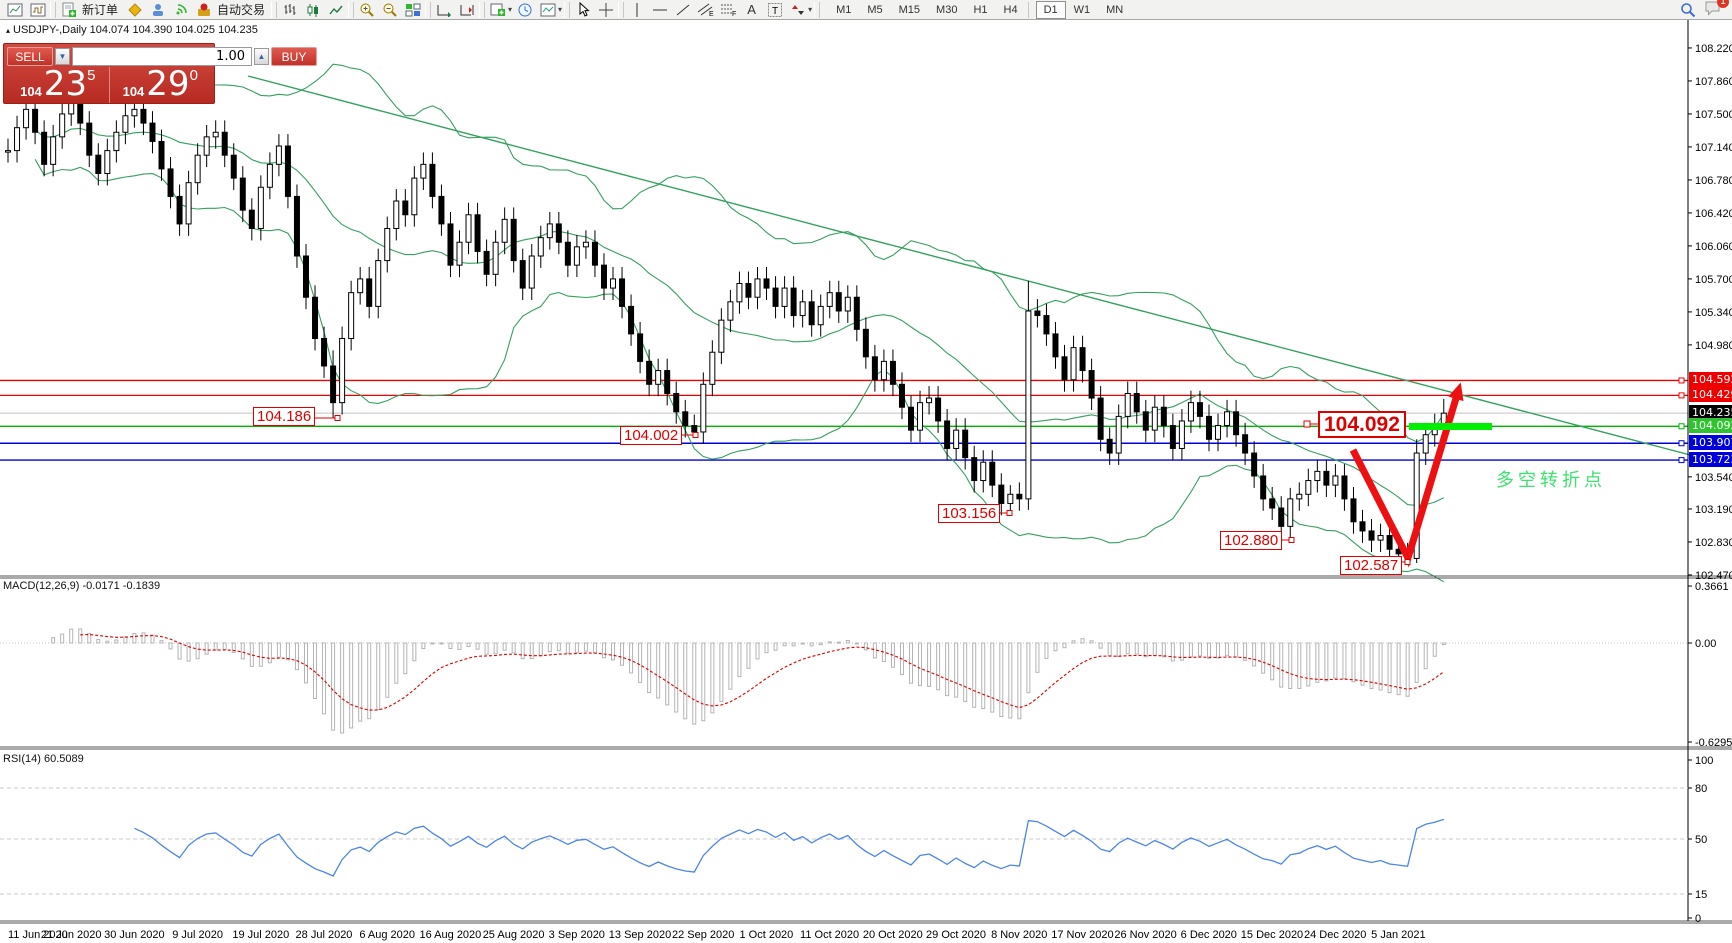  I want to click on zoom-out-icon, so click(389, 10).